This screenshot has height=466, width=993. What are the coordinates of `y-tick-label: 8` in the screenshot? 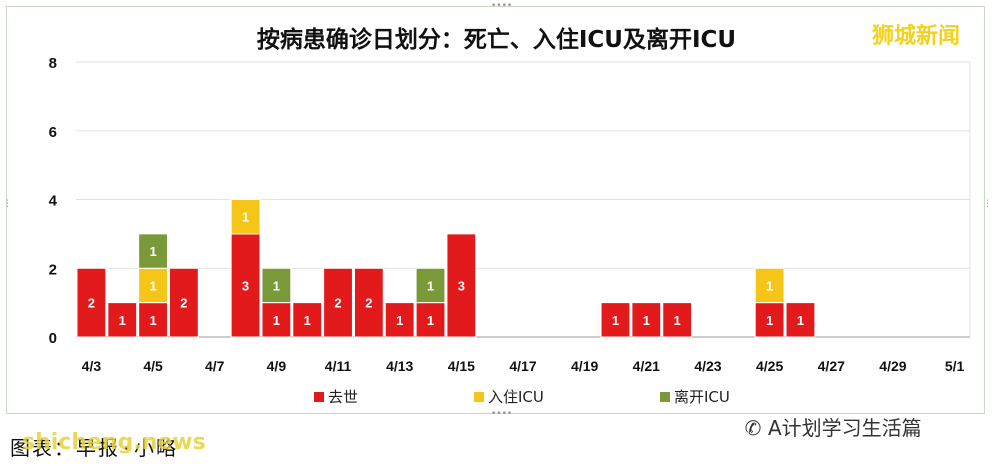 It's located at (53, 63).